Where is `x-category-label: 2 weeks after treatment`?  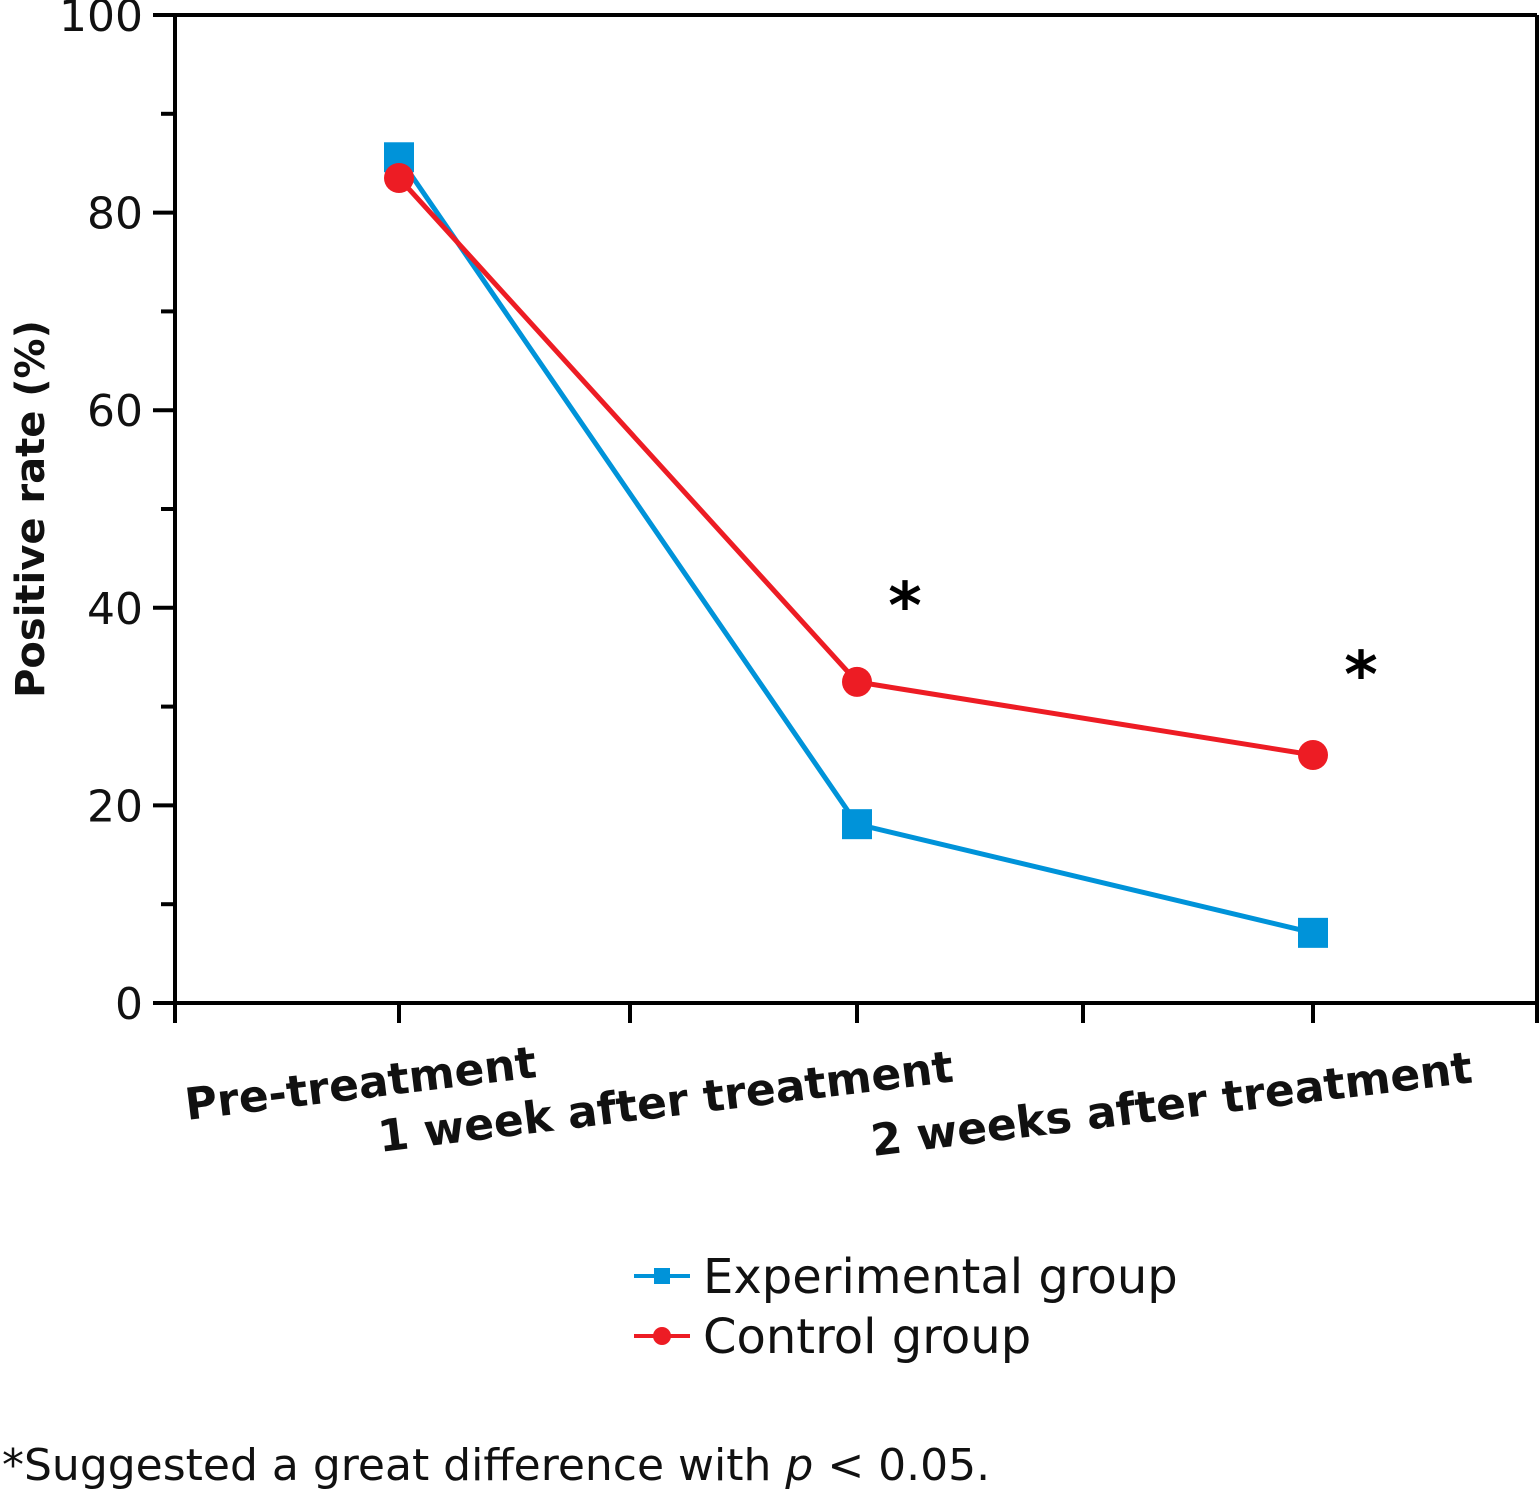 x-category-label: 2 weeks after treatment is located at coordinates (1171, 1105).